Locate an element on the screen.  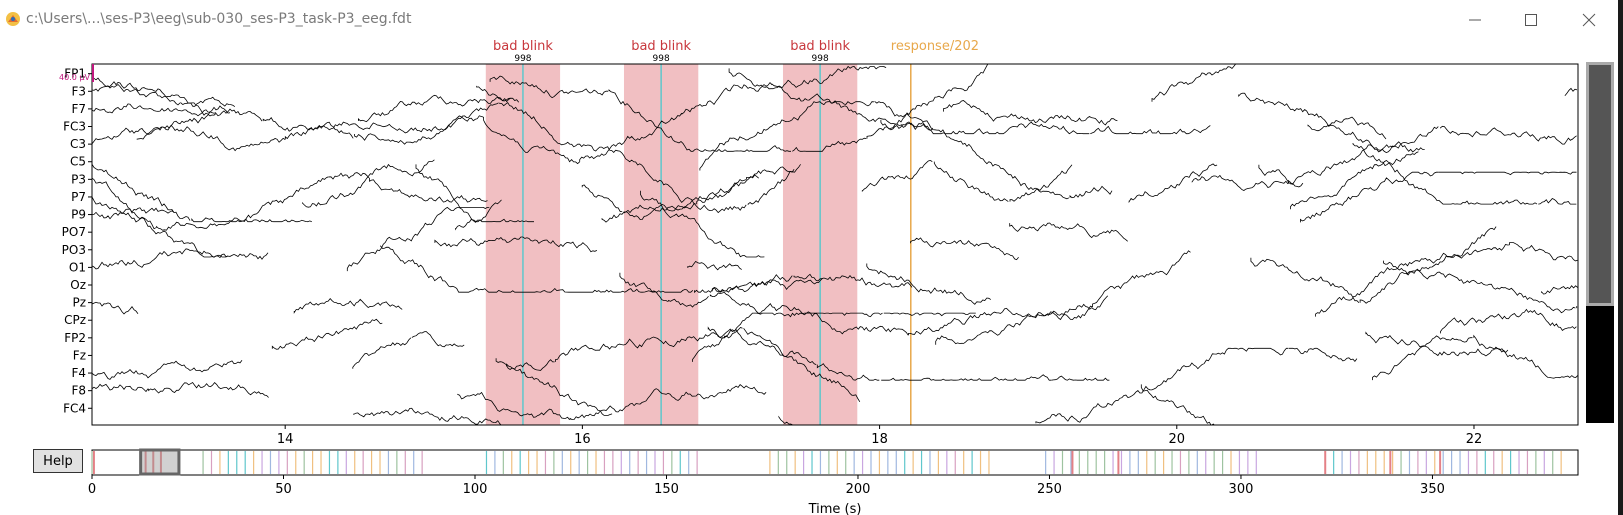
minimize-icon is located at coordinates (1475, 20).